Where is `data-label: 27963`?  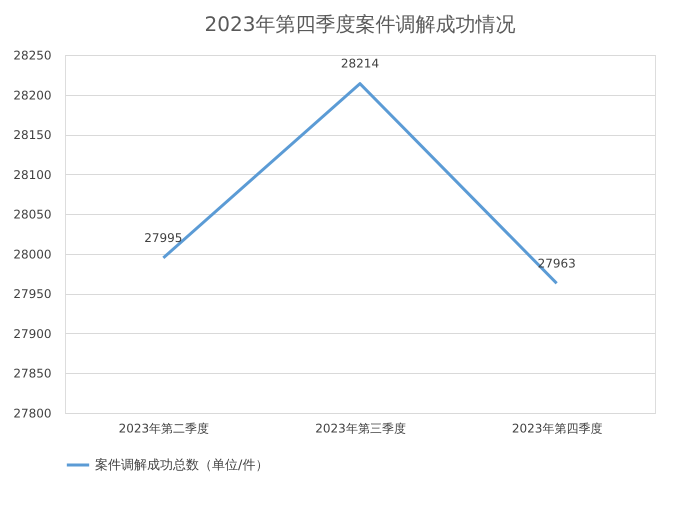 data-label: 27963 is located at coordinates (557, 263).